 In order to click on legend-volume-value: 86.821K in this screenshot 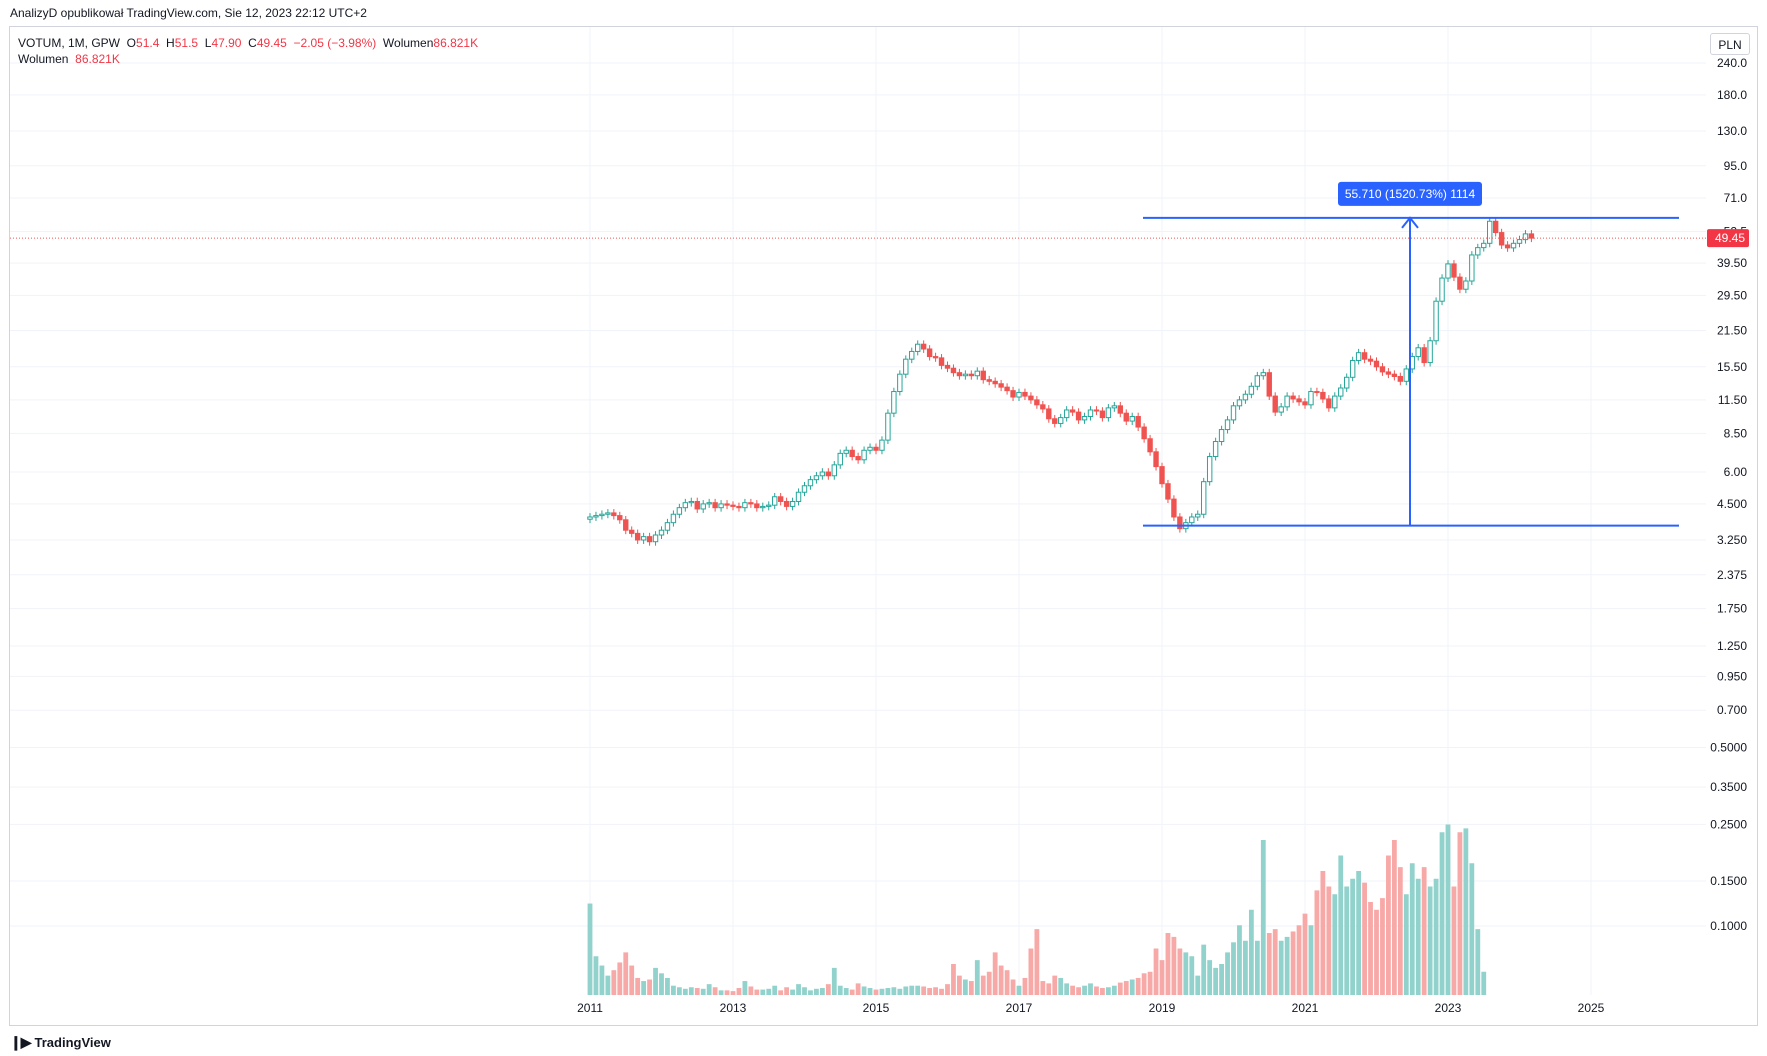, I will do `click(456, 43)`.